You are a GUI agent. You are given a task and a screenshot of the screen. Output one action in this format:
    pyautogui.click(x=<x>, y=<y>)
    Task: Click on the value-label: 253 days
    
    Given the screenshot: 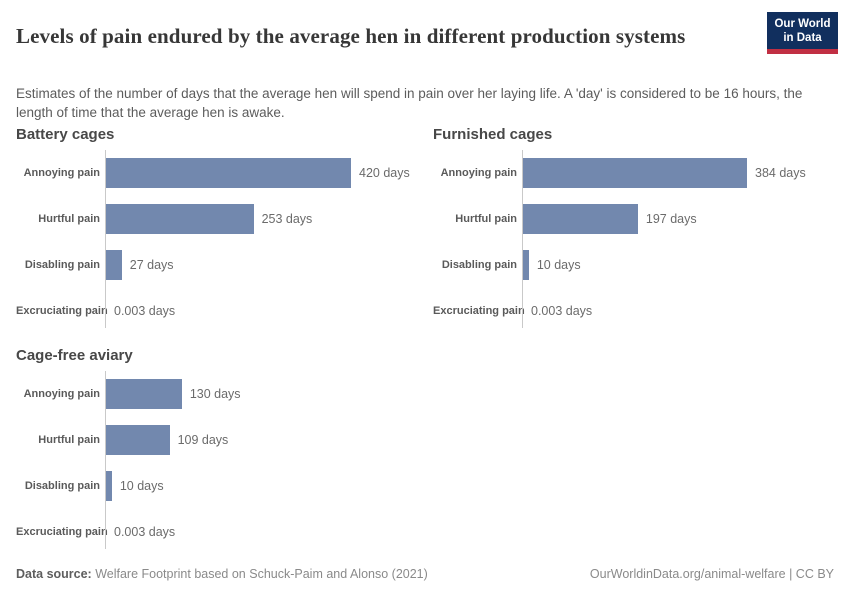 What is the action you would take?
    pyautogui.click(x=287, y=219)
    